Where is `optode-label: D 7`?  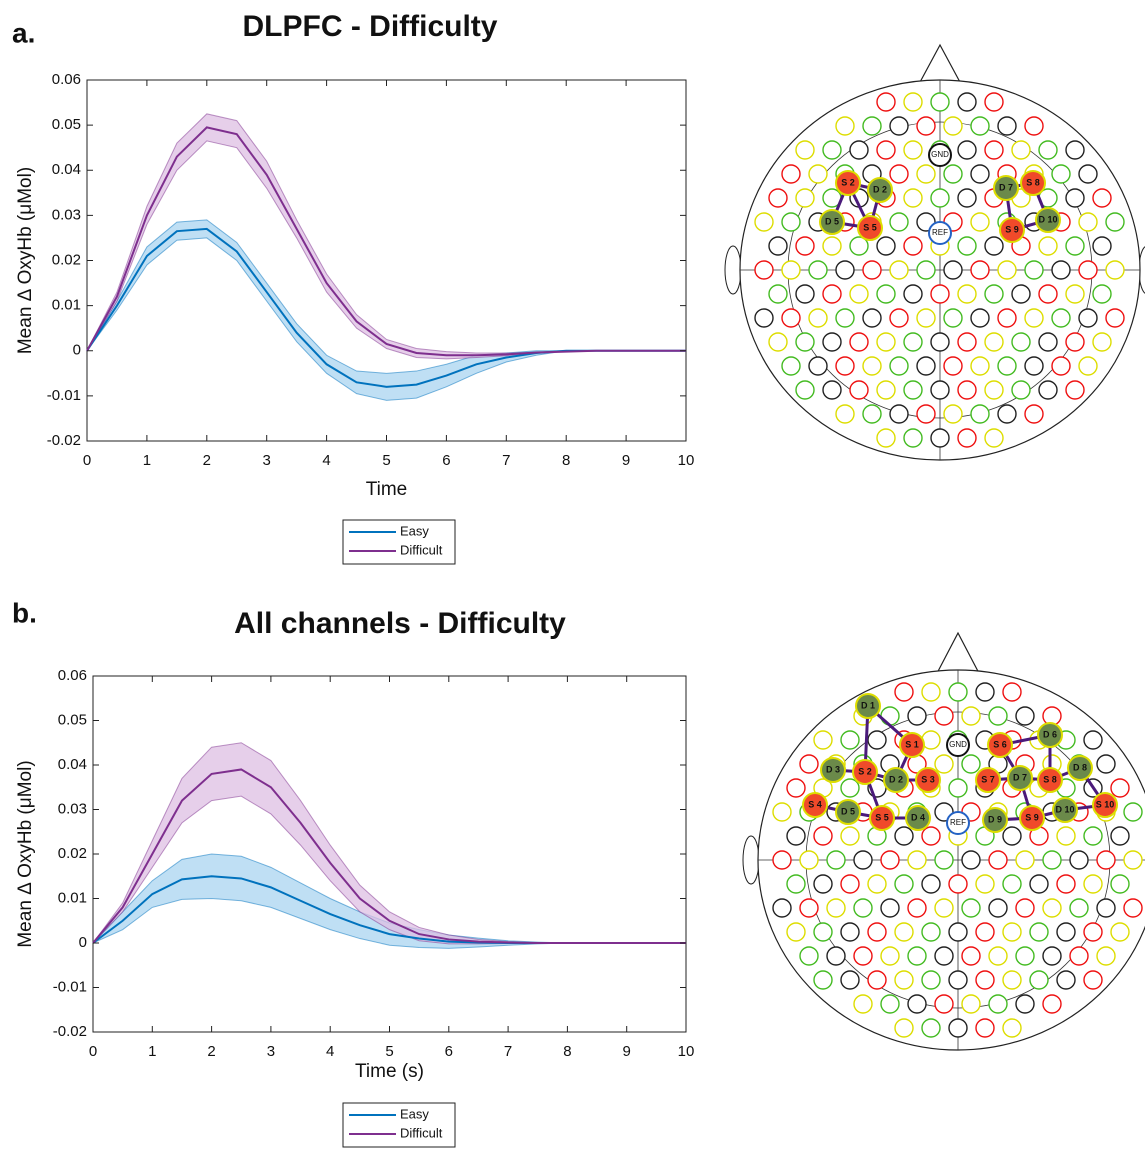 optode-label: D 7 is located at coordinates (1020, 777).